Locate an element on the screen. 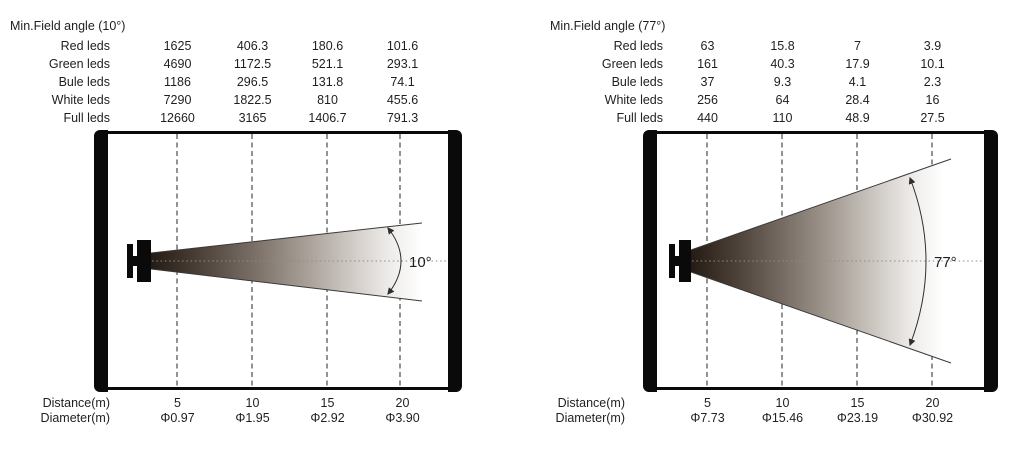 The height and width of the screenshot is (452, 1030). value-cell: 15.8 is located at coordinates (782, 46).